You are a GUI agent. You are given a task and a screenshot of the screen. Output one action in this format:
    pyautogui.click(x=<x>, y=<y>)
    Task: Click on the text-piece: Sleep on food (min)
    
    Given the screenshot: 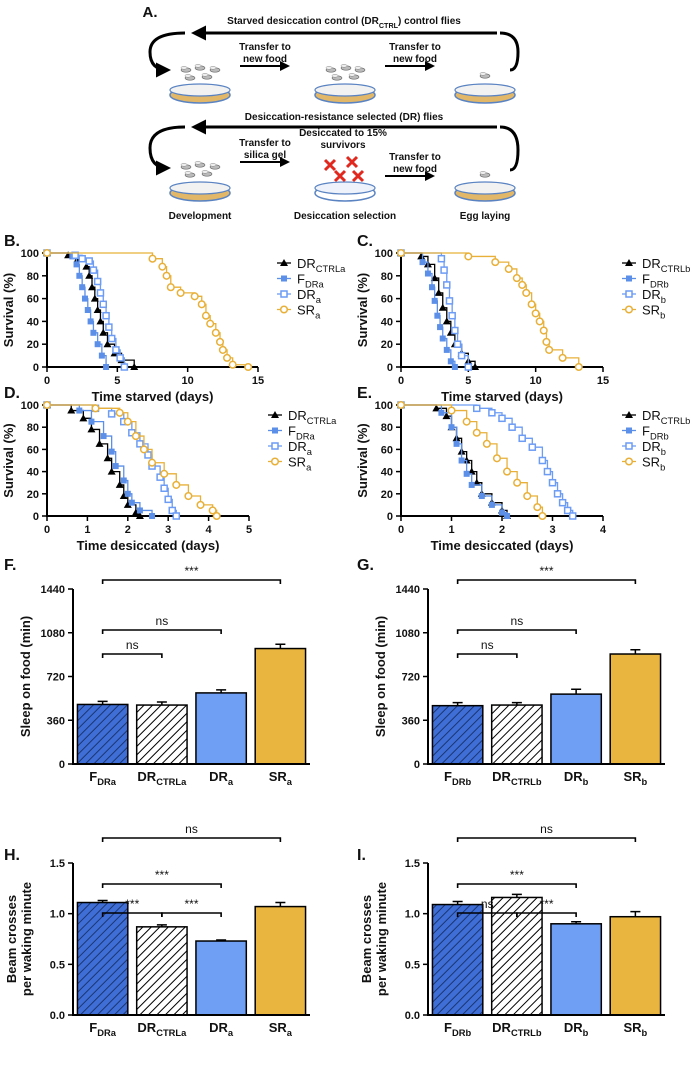 What is the action you would take?
    pyautogui.click(x=25, y=676)
    